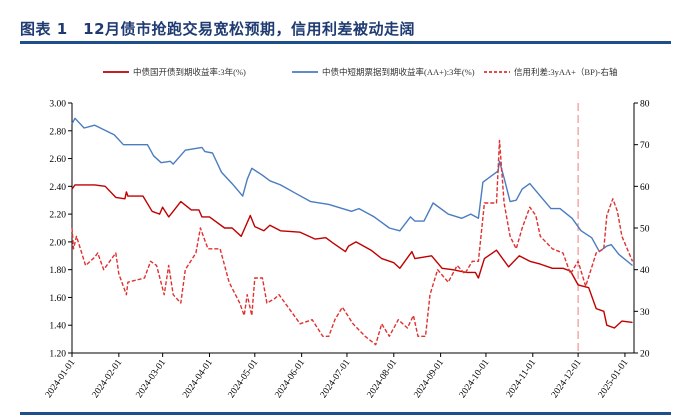 This screenshot has height=420, width=690. What do you see at coordinates (645, 271) in the screenshot?
I see `y-right-tick-label: 40` at bounding box center [645, 271].